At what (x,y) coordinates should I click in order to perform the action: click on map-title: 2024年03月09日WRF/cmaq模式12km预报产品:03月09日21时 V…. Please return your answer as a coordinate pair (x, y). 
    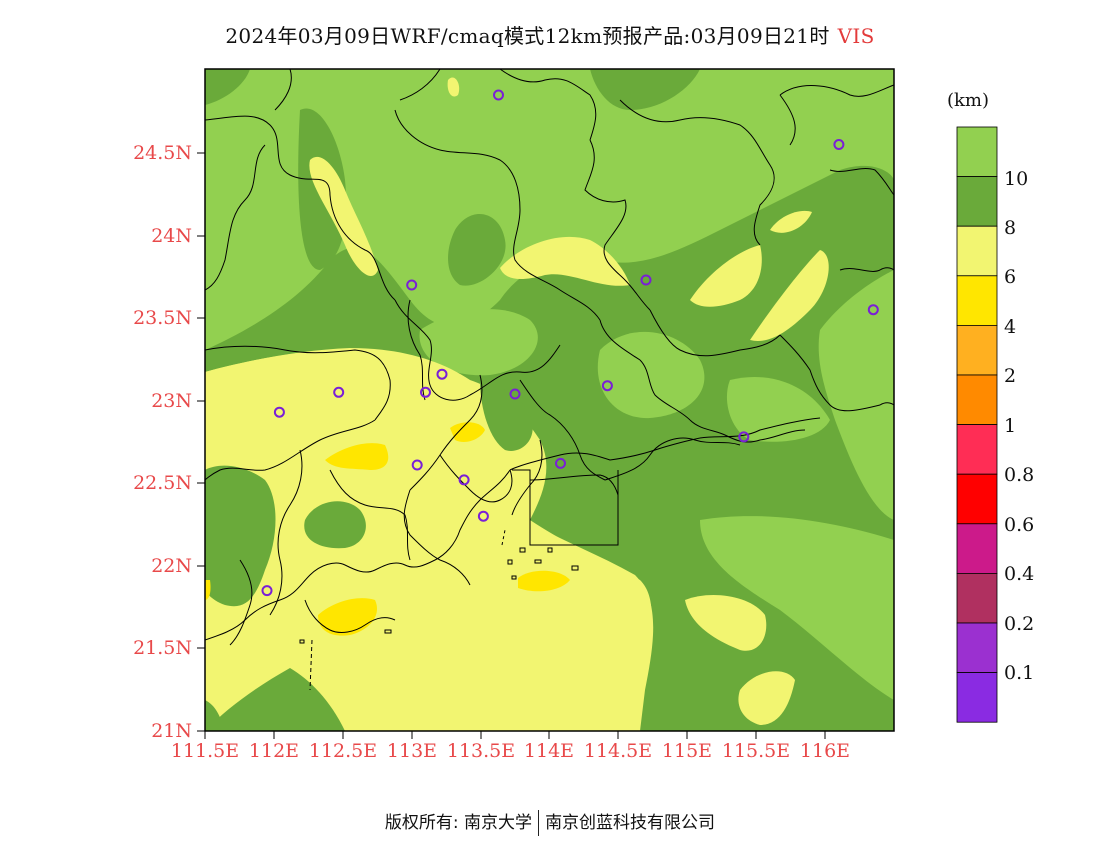
    Looking at the image, I should click on (550, 34).